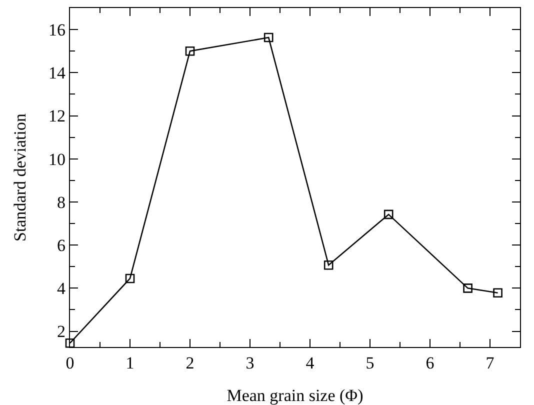  I want to click on x-tick-label: 3, so click(250, 363).